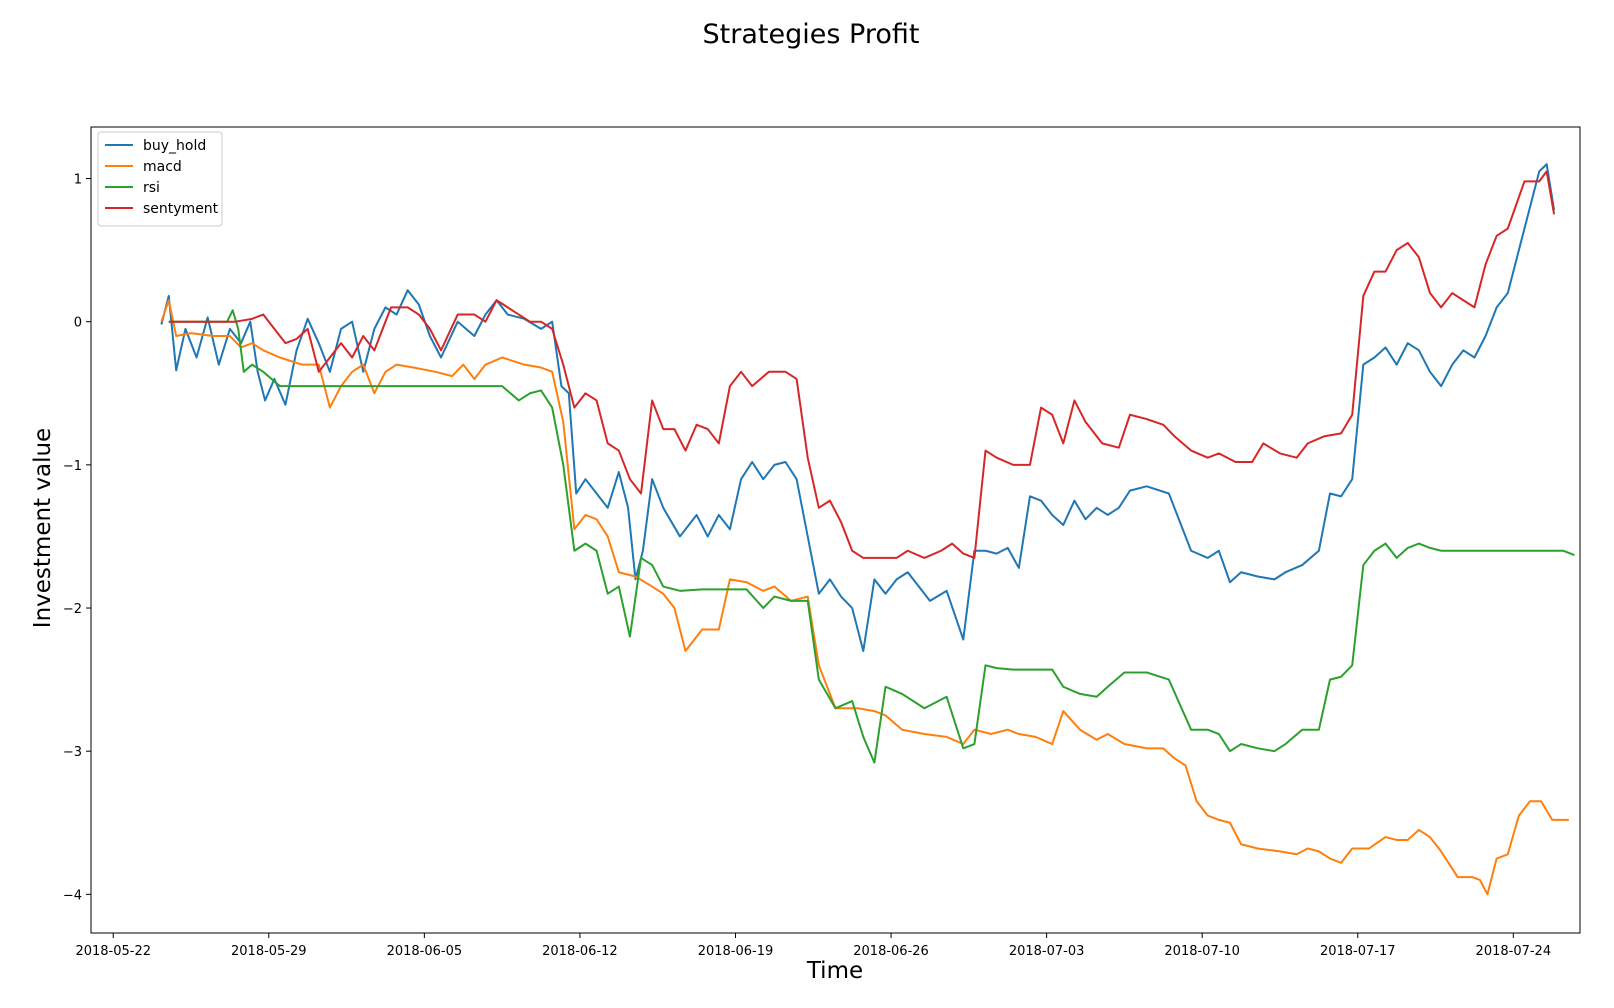  I want to click on x-axis-label: Time, so click(834, 971).